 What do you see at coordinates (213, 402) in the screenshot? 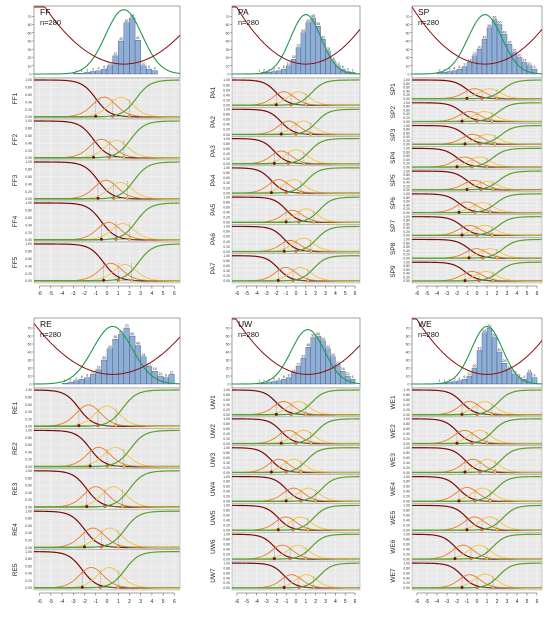
I see `item-label: UW1` at bounding box center [213, 402].